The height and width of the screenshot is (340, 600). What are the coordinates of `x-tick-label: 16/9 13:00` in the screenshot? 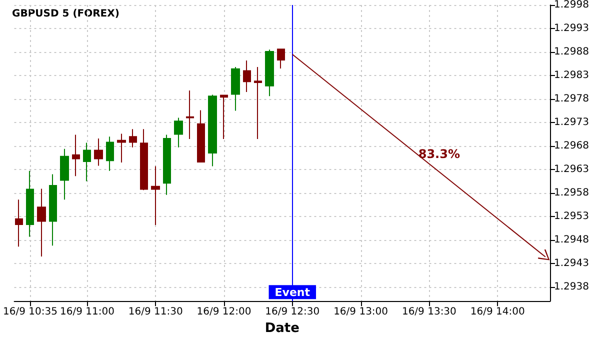 It's located at (361, 312).